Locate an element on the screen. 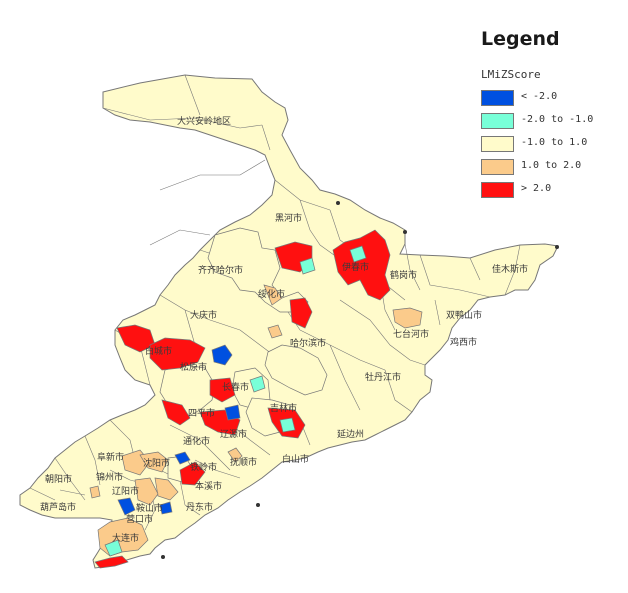 The image size is (628, 593). label-jixi: 鸡西市 is located at coordinates (463, 342).